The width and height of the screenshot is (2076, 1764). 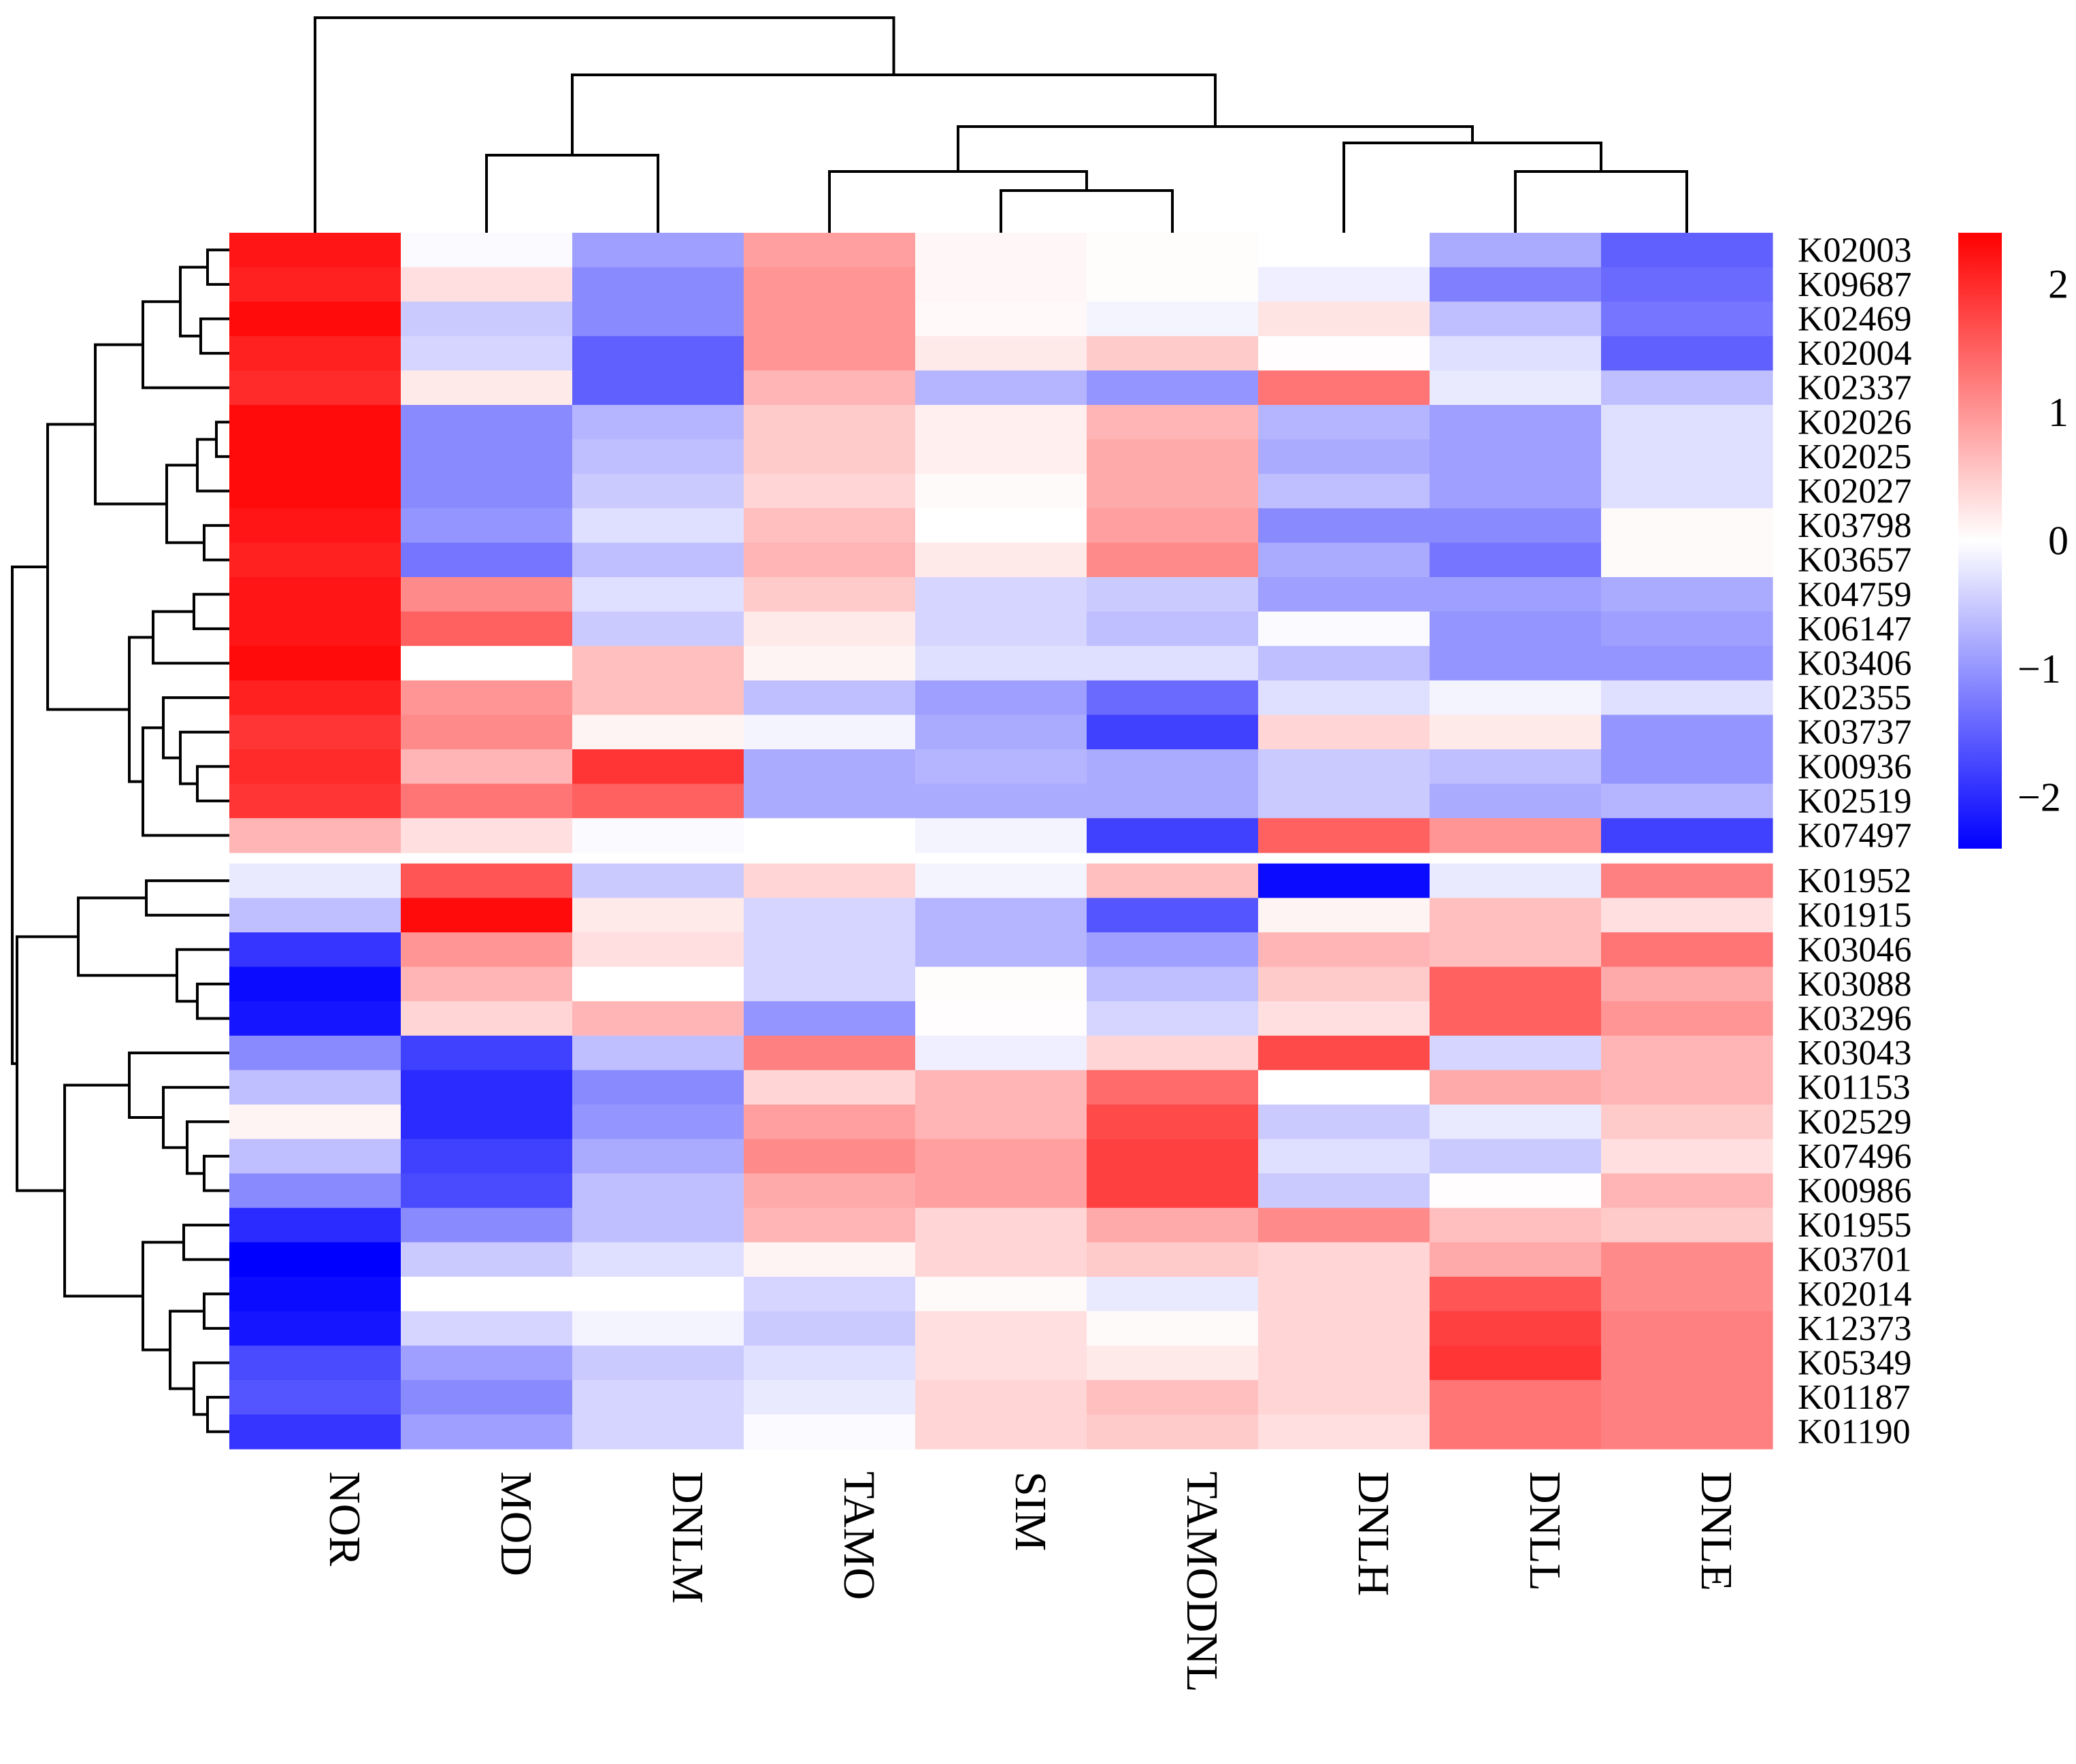 I want to click on heatmap-cell-K03296-SIM, so click(x=1001, y=1019).